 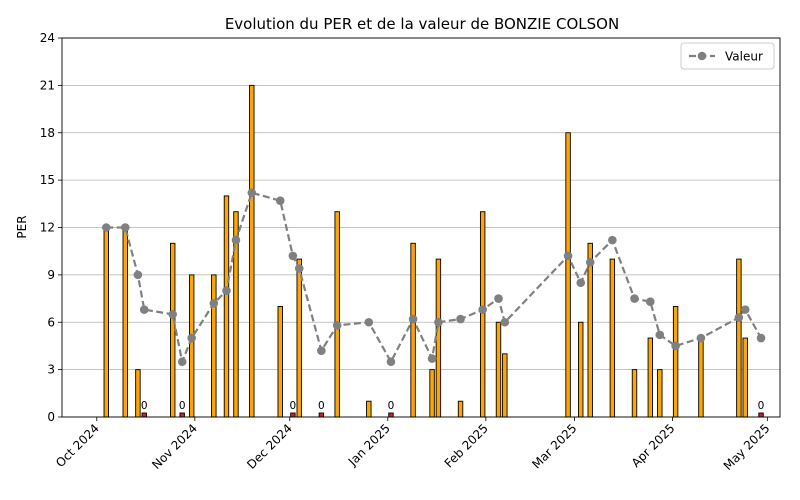 What do you see at coordinates (51, 417) in the screenshot?
I see `y-tick-label: 0` at bounding box center [51, 417].